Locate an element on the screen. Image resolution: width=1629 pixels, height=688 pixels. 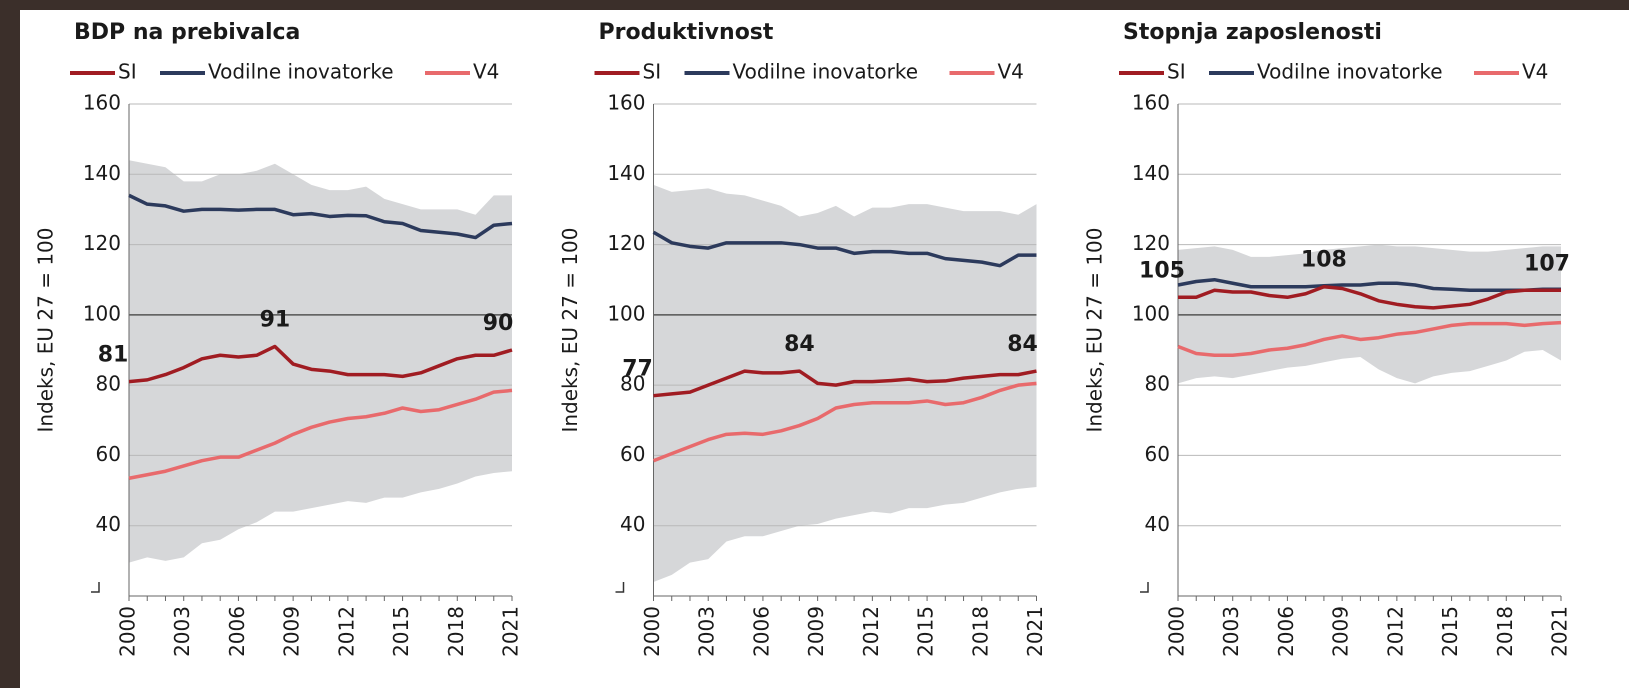
value-label: 108 is located at coordinates (1324, 260).